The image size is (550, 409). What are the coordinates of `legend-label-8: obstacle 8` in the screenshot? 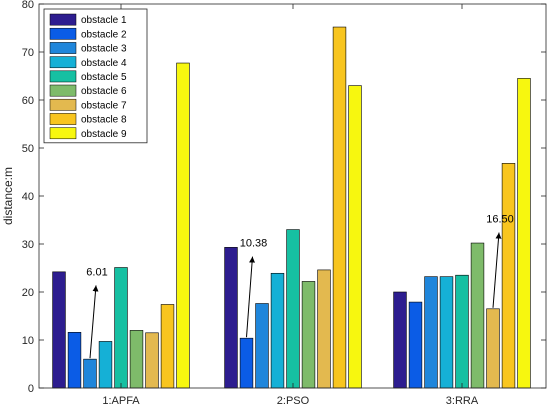 It's located at (104, 120).